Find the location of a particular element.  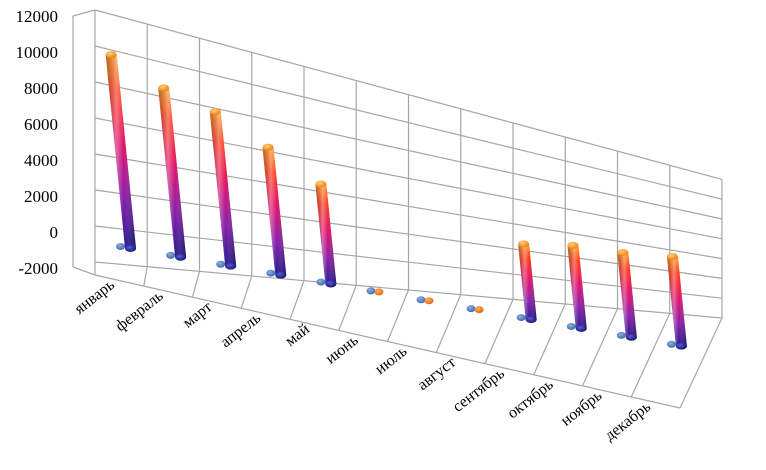

floor-left-edge is located at coordinates (84, 271).